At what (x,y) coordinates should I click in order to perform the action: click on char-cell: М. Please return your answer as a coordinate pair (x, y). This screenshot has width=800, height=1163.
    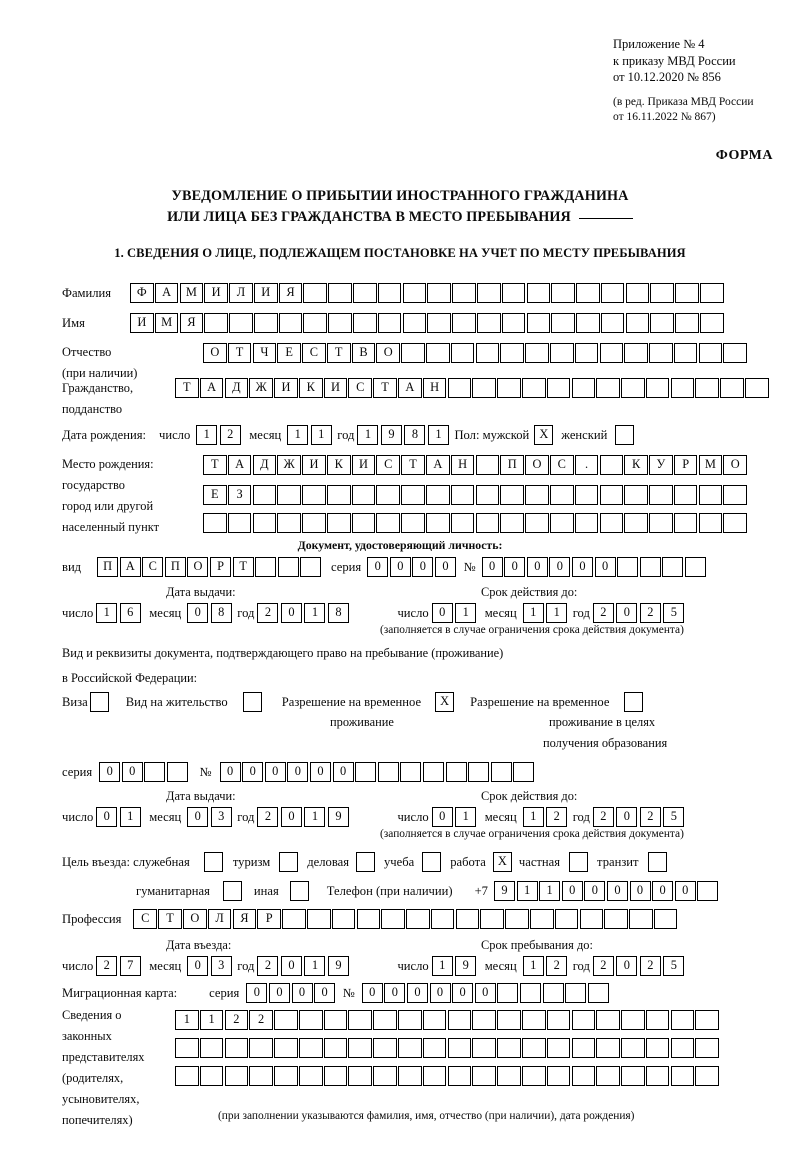
    Looking at the image, I should click on (166, 323).